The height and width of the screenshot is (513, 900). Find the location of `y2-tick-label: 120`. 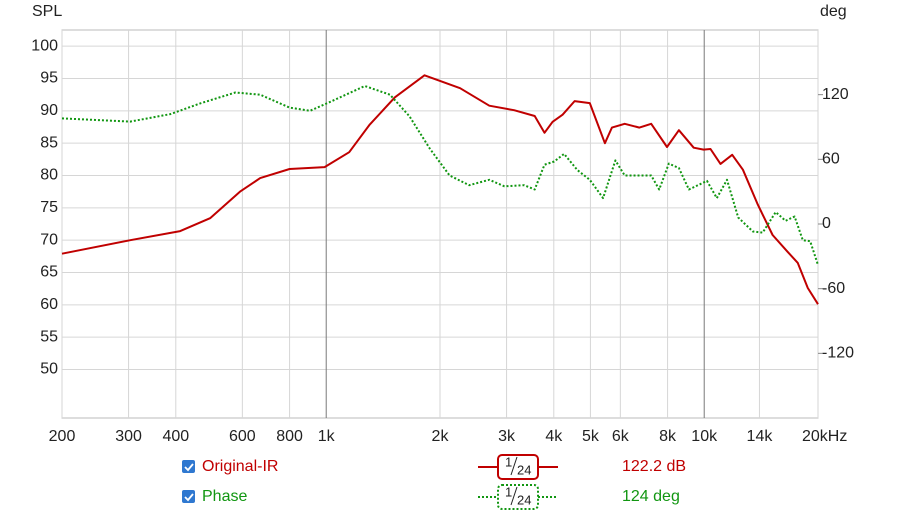

y2-tick-label: 120 is located at coordinates (835, 94).